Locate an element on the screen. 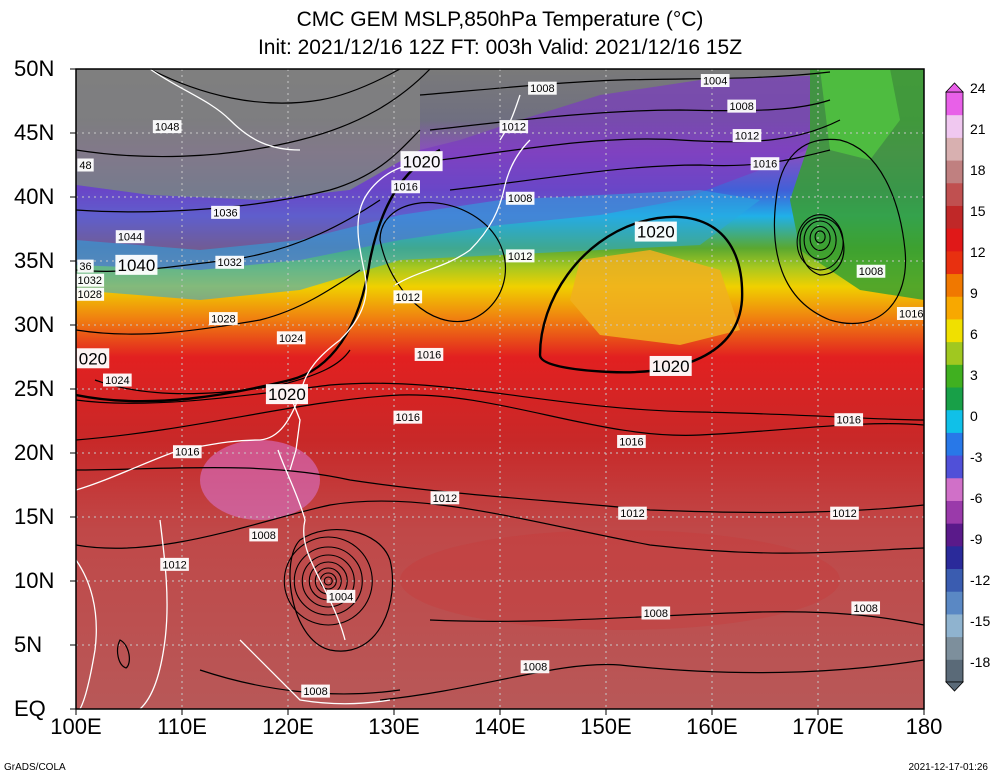 Image resolution: width=1000 pixels, height=779 pixels. colorbar-label: -3 is located at coordinates (976, 457).